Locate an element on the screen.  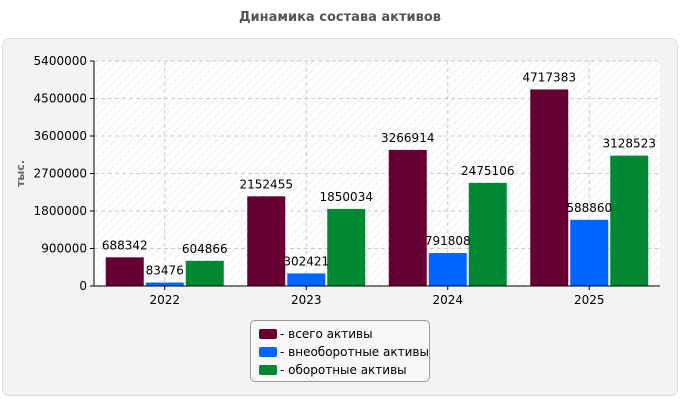
y-tick-label: 5400000 is located at coordinates (60, 61).